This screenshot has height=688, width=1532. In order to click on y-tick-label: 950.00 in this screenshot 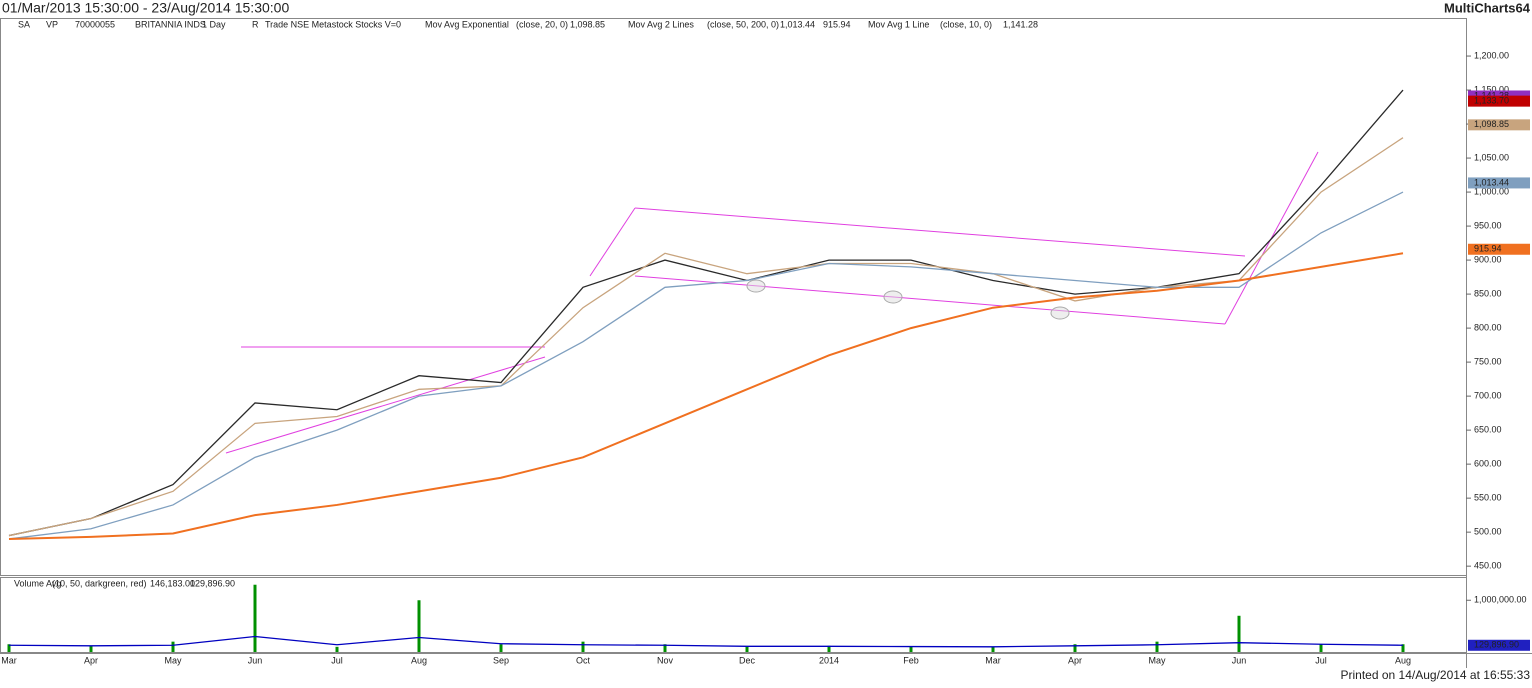, I will do `click(1488, 225)`.